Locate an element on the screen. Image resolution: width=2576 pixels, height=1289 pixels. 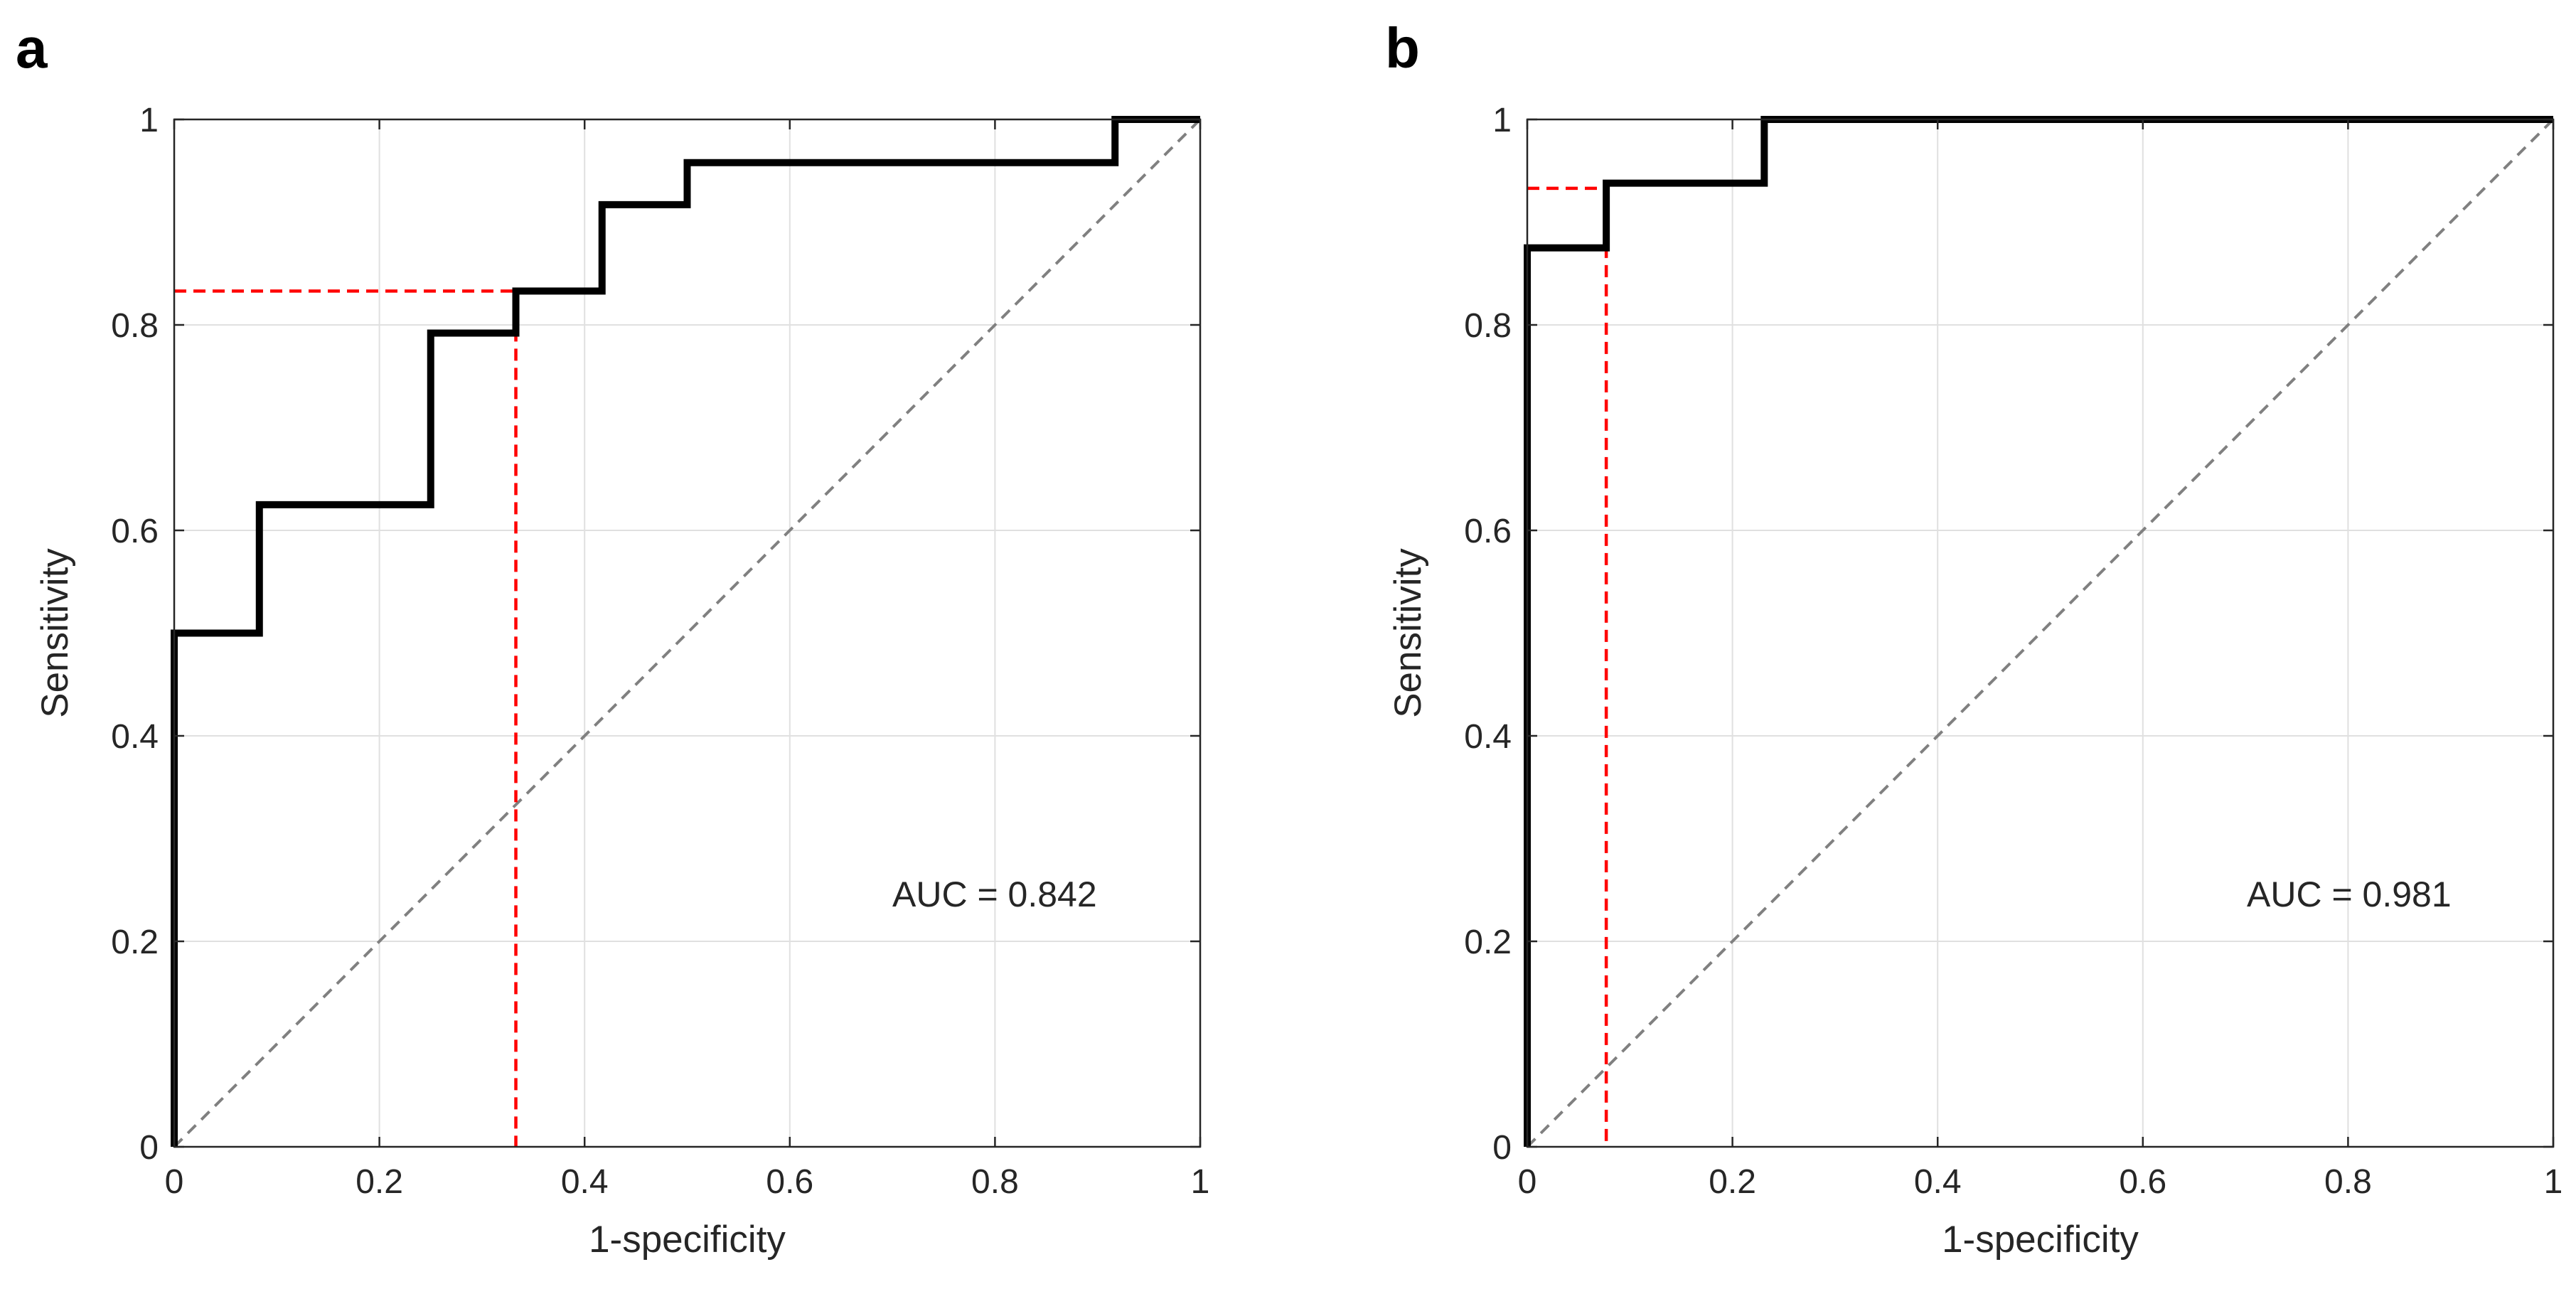
chart-b-x-axis-label: 1-specificity is located at coordinates (2041, 1240).